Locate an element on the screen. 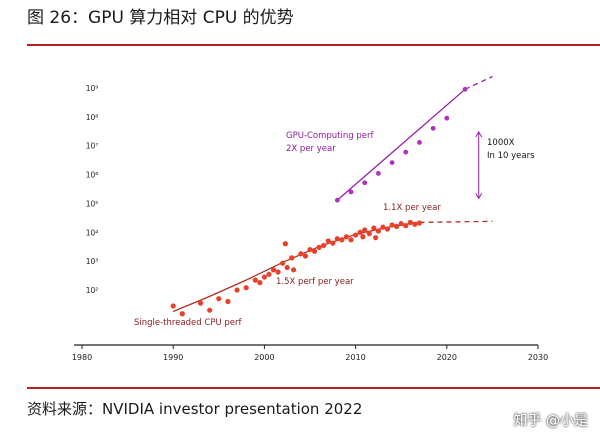  gpu-rate-label: 2X per year is located at coordinates (311, 149).